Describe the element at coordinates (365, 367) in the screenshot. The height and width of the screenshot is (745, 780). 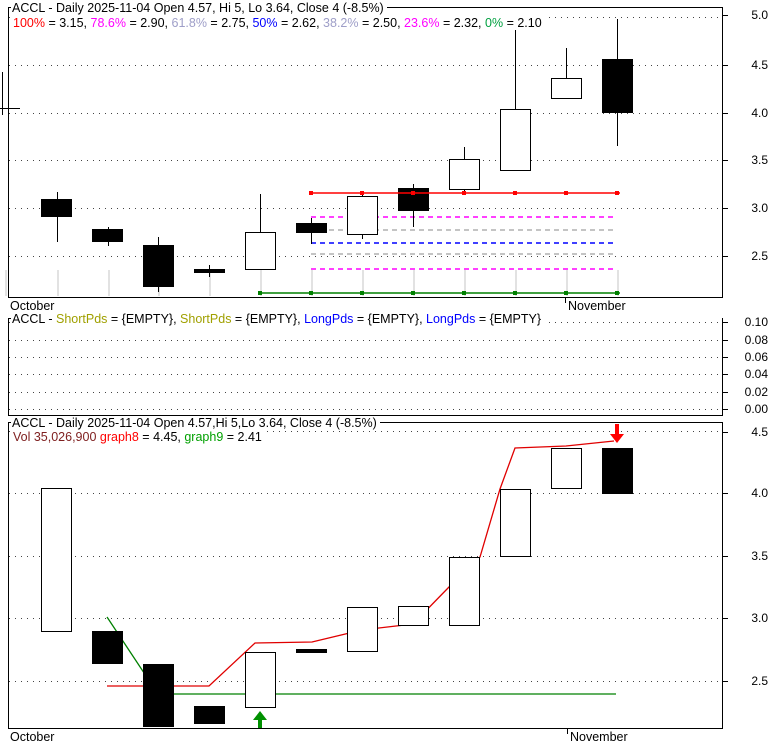
I see `indicator-pane` at that location.